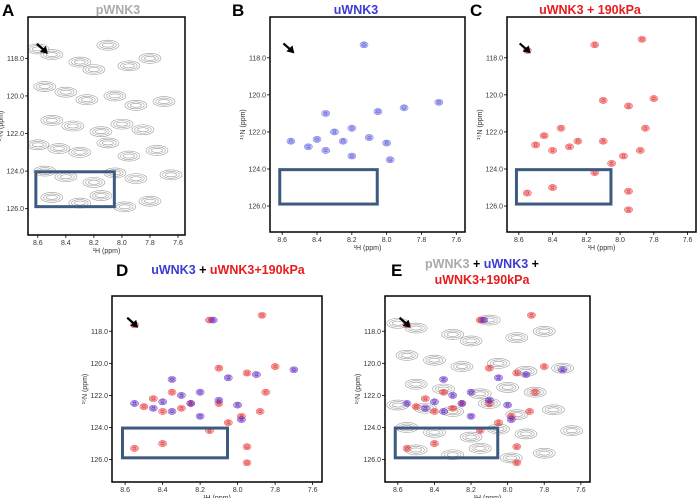  Describe the element at coordinates (122, 243) in the screenshot. I see `x-tick-label: 8.0` at that location.